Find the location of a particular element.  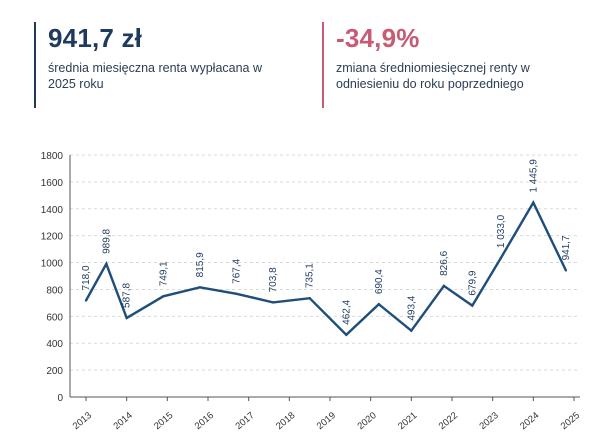

data-label: 989,8 is located at coordinates (106, 240).